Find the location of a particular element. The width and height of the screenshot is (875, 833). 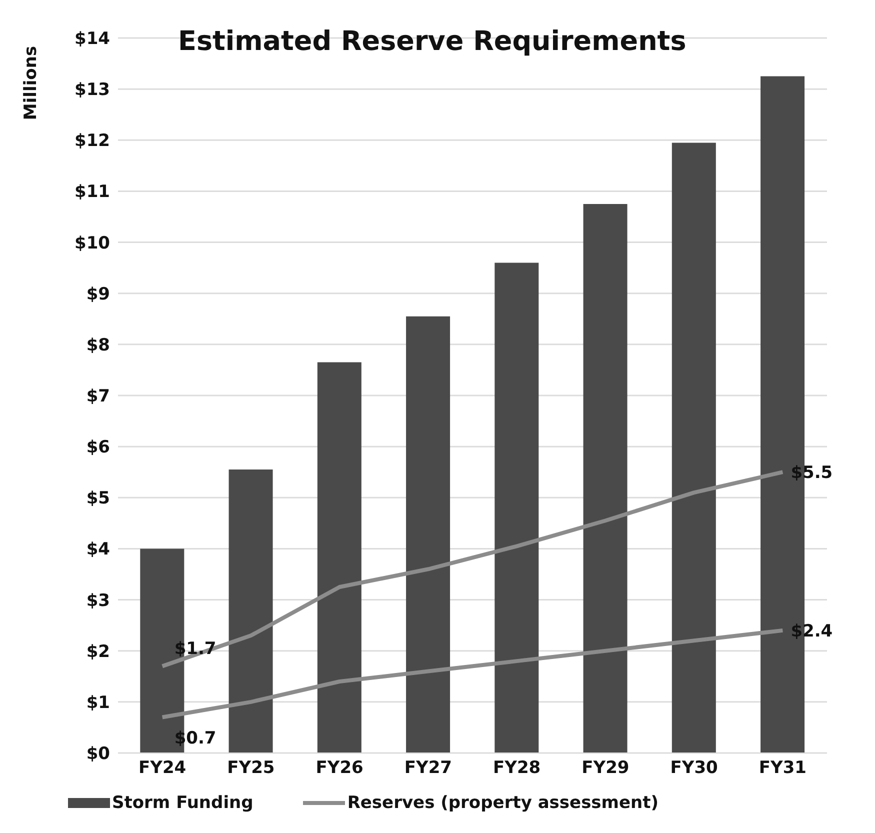

y-tick-label: $4 is located at coordinates (98, 550).